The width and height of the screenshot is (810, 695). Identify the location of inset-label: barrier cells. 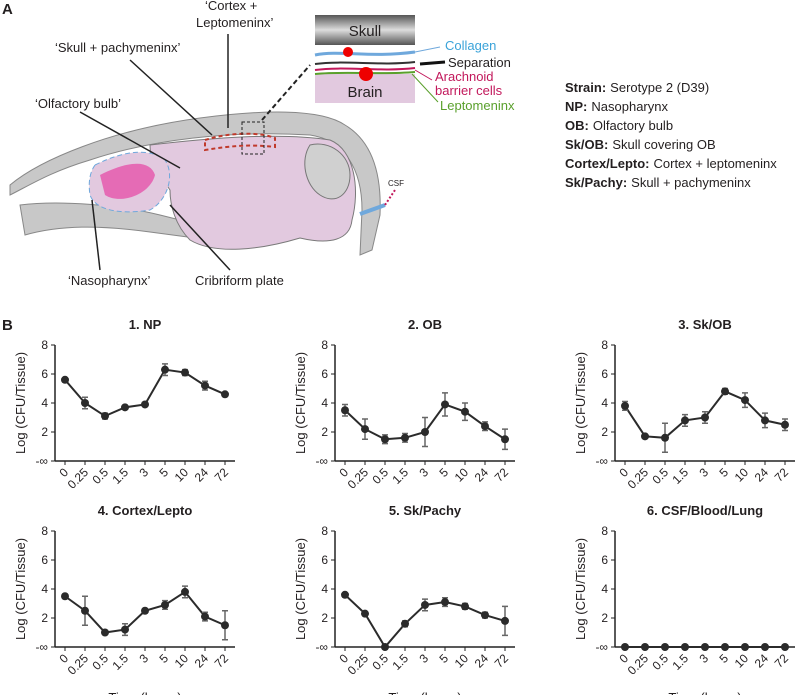
(469, 90).